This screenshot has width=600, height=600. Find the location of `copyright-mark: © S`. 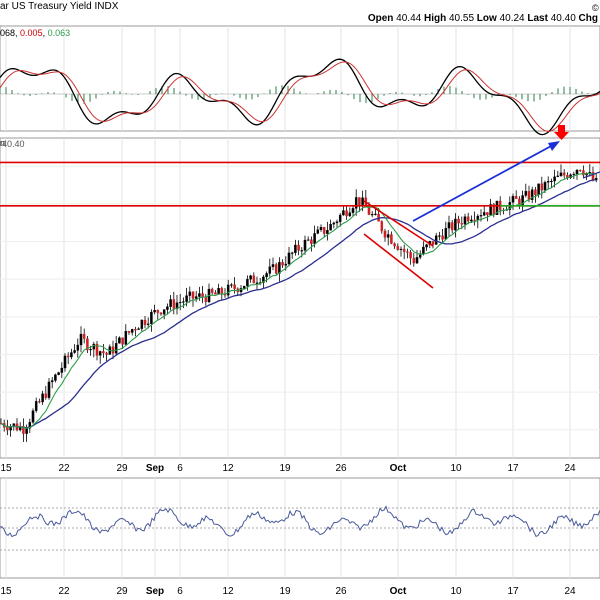

copyright-mark: © S is located at coordinates (596, 8).